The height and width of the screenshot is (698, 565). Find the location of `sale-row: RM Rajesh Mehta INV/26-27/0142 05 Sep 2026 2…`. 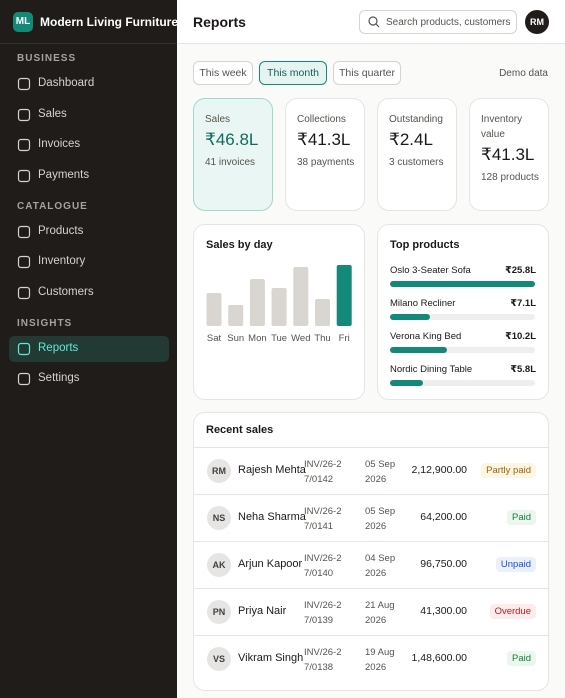

sale-row: RM Rajesh Mehta INV/26-27/0142 05 Sep 2026 2… is located at coordinates (371, 470).